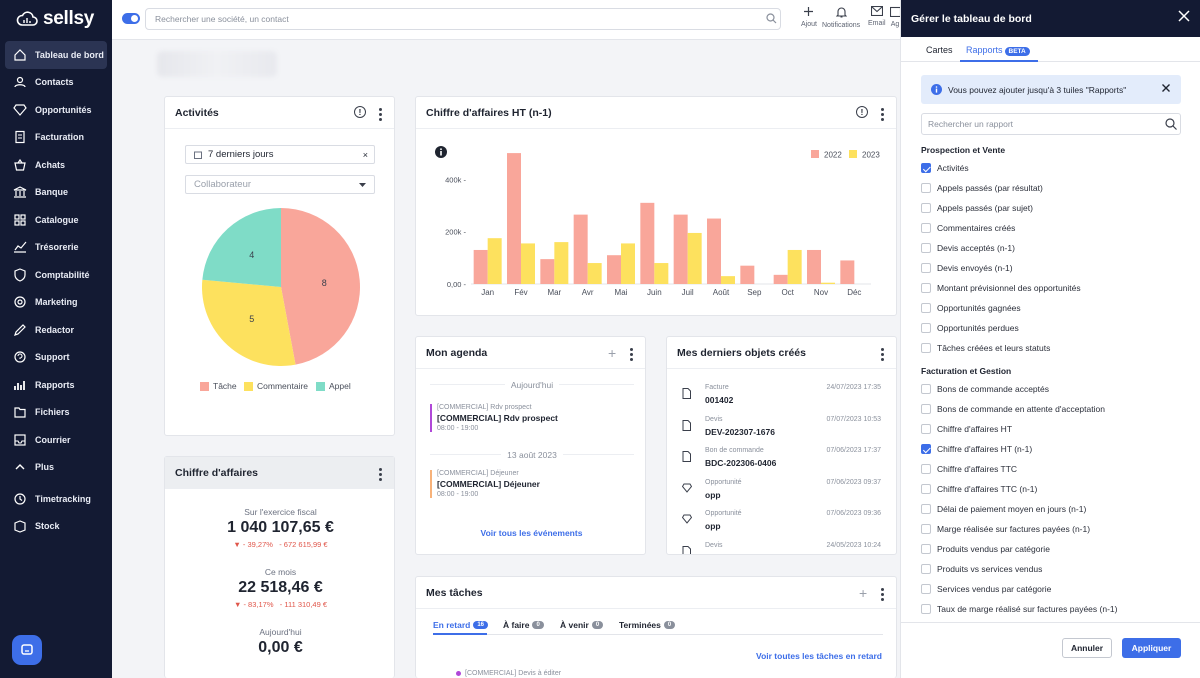 The width and height of the screenshot is (1200, 678). I want to click on tab-cartes: Cartes, so click(939, 50).